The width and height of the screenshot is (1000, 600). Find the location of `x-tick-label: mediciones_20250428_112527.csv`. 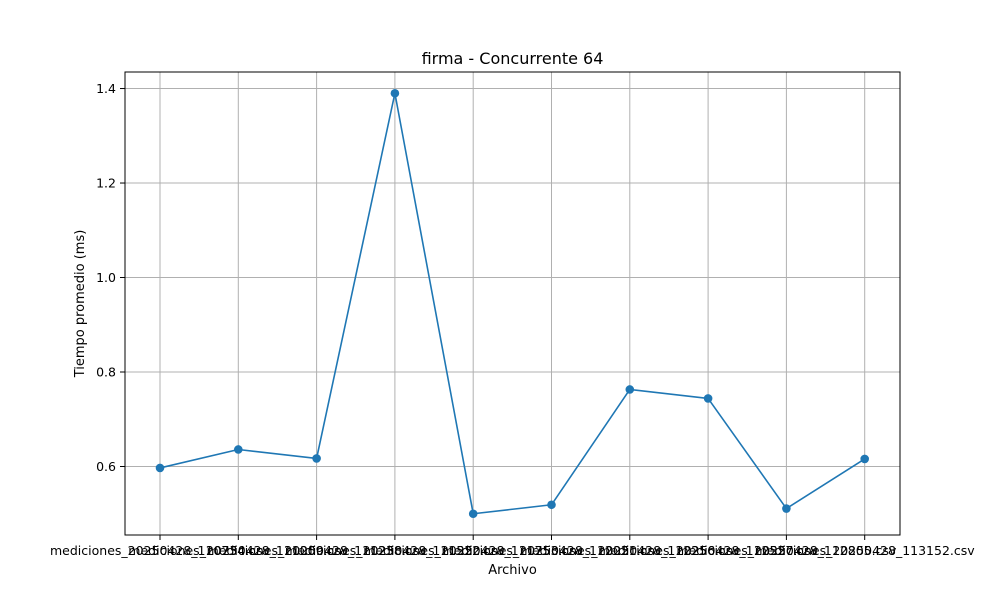

x-tick-label: mediciones_20250428_112527.csv is located at coordinates (708, 550).